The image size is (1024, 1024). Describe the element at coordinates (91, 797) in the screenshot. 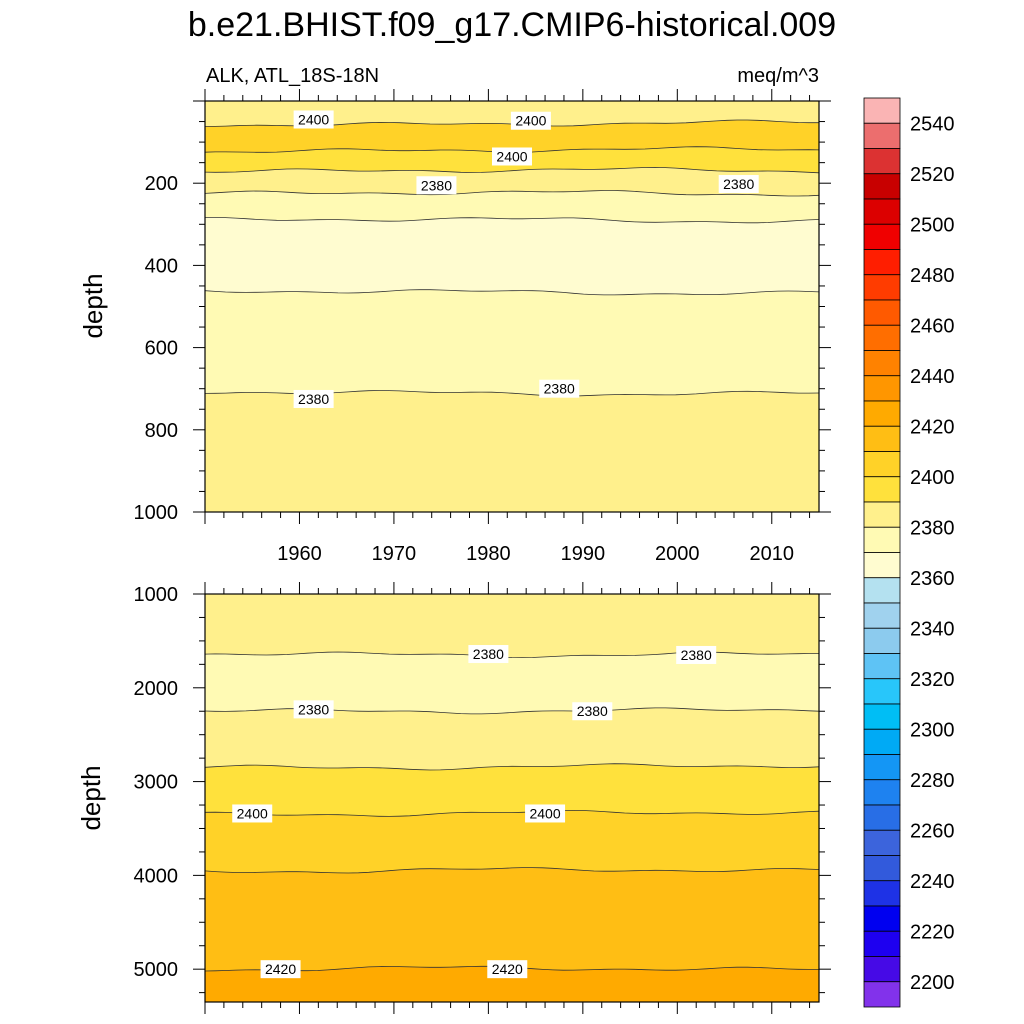

I see `lower-y-axis-label: depth` at that location.